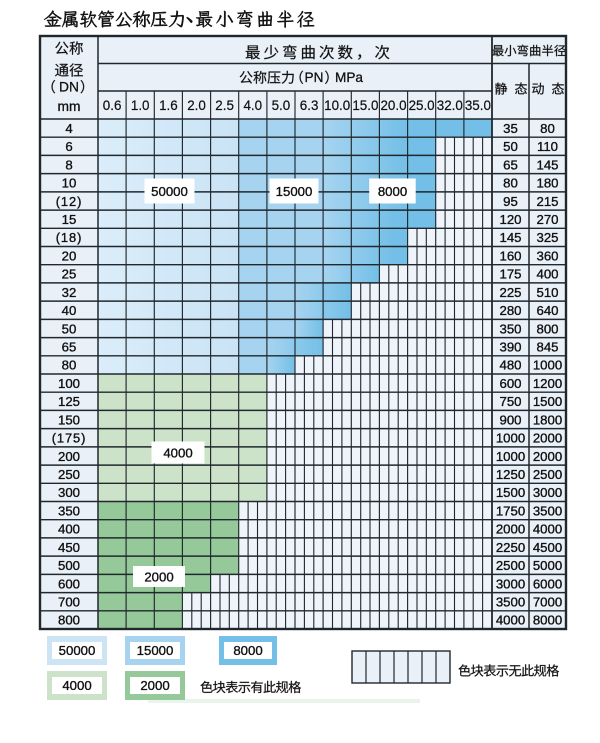  Describe the element at coordinates (69, 106) in the screenshot. I see `svg-text: mm` at that location.